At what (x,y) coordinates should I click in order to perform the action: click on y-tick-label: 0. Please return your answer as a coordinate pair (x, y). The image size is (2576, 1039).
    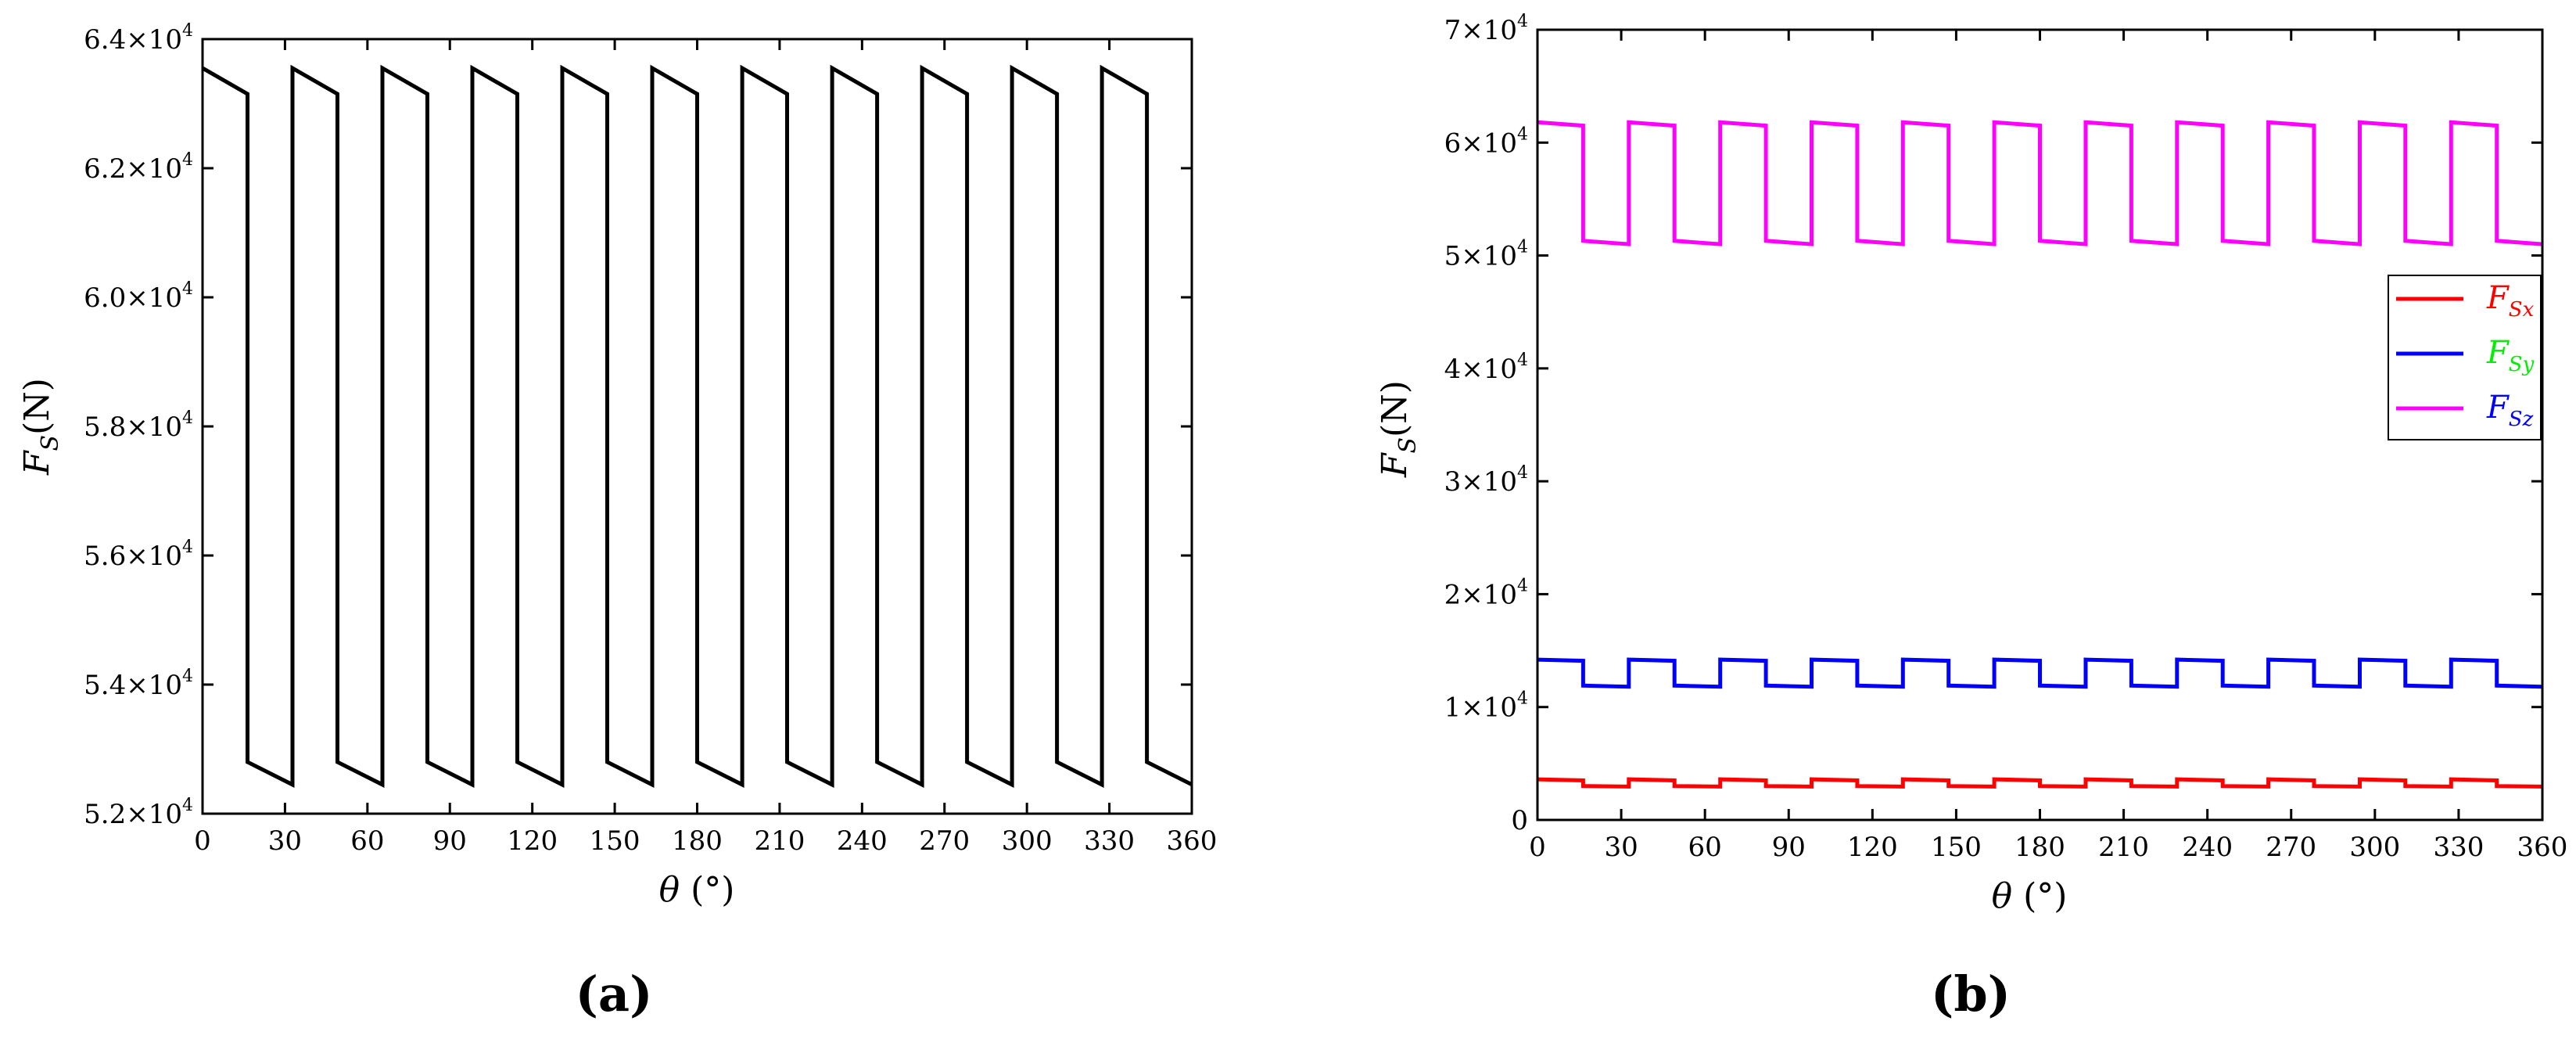
    Looking at the image, I should click on (1519, 820).